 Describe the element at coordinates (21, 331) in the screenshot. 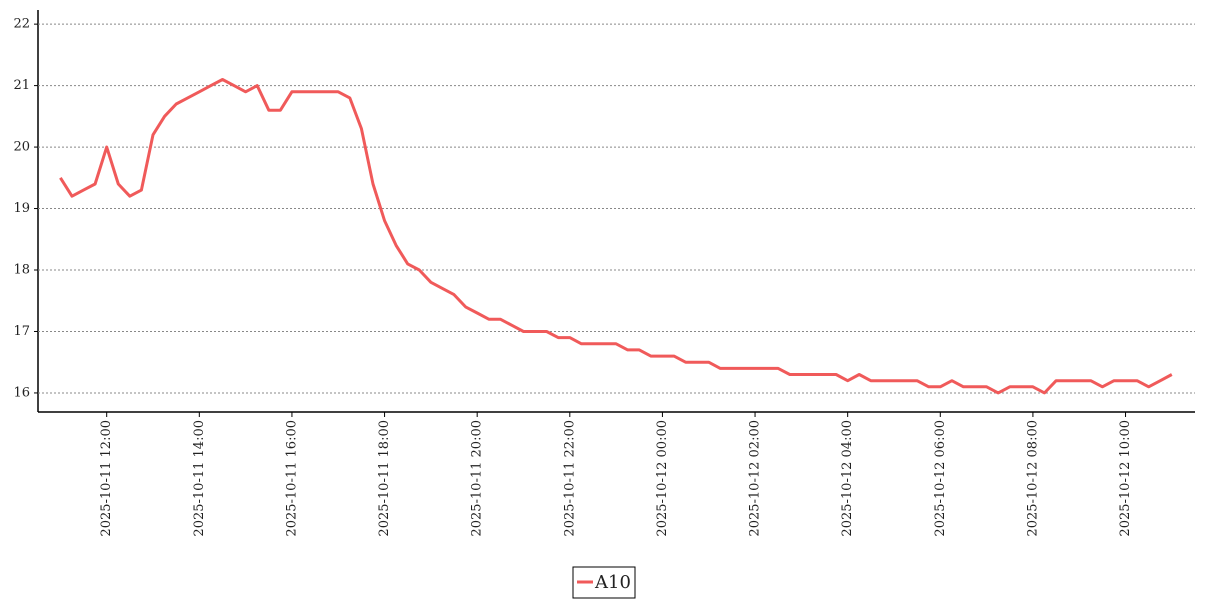

I see `y-tick-label: 17` at that location.